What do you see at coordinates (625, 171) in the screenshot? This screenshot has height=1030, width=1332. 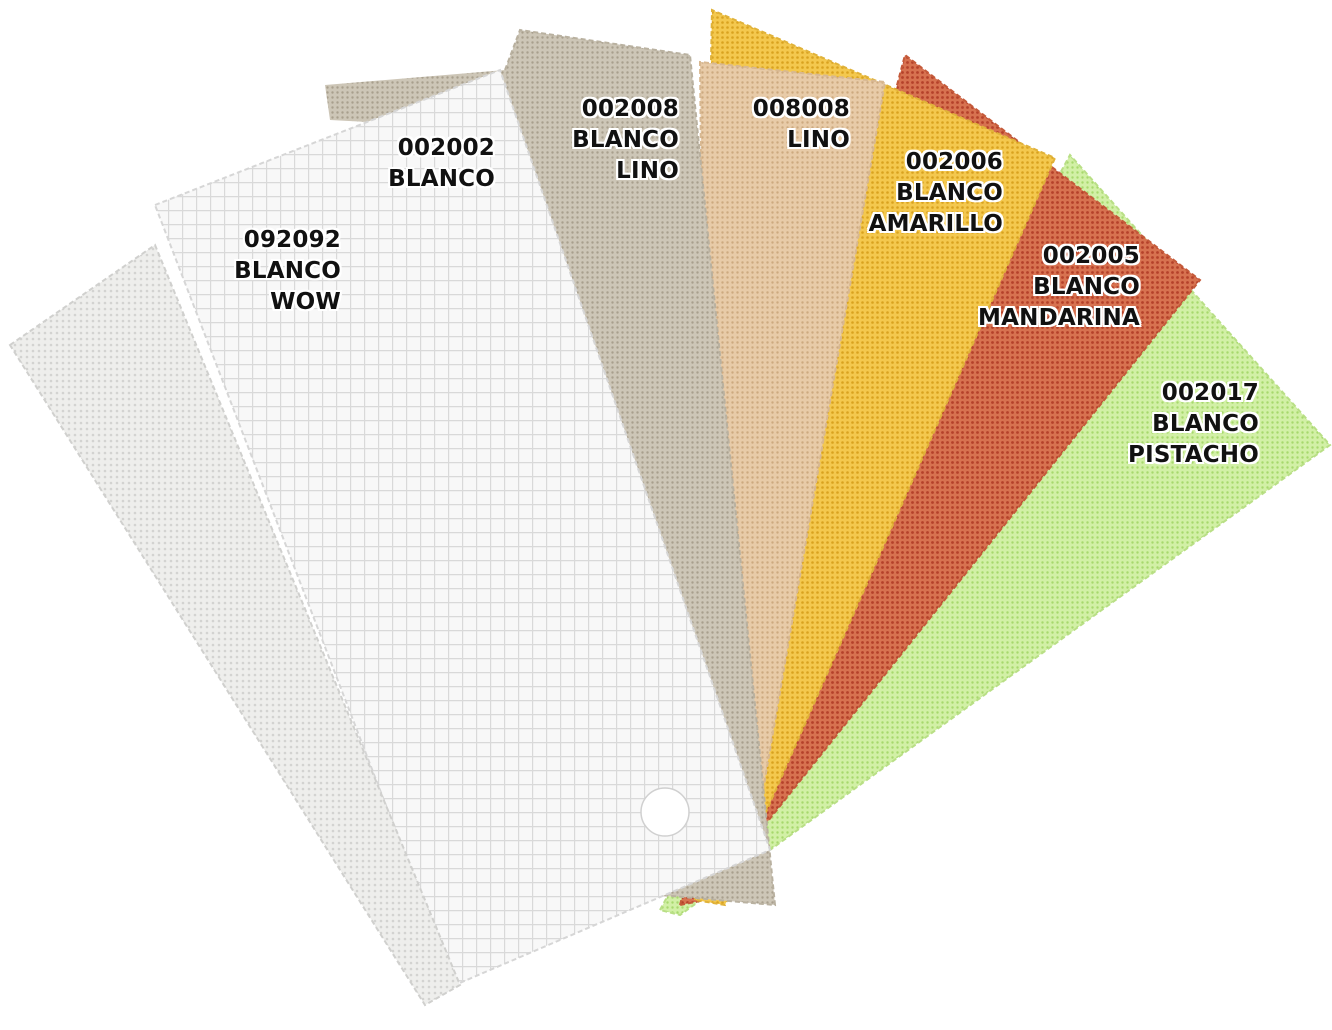 I see `swatch-name-line2: LINO` at bounding box center [625, 171].